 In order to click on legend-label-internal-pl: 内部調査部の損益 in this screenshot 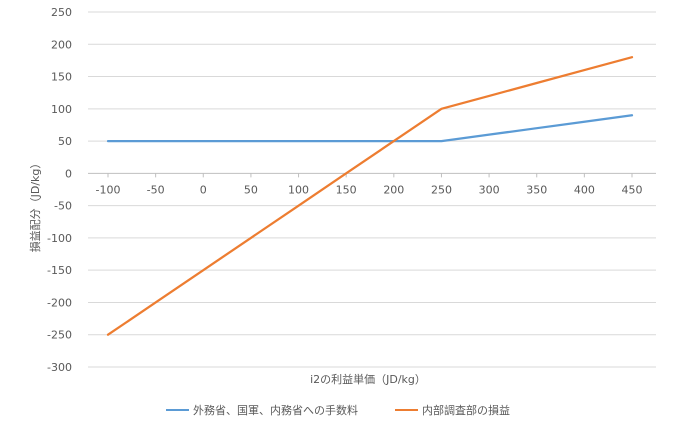, I will do `click(466, 410)`.